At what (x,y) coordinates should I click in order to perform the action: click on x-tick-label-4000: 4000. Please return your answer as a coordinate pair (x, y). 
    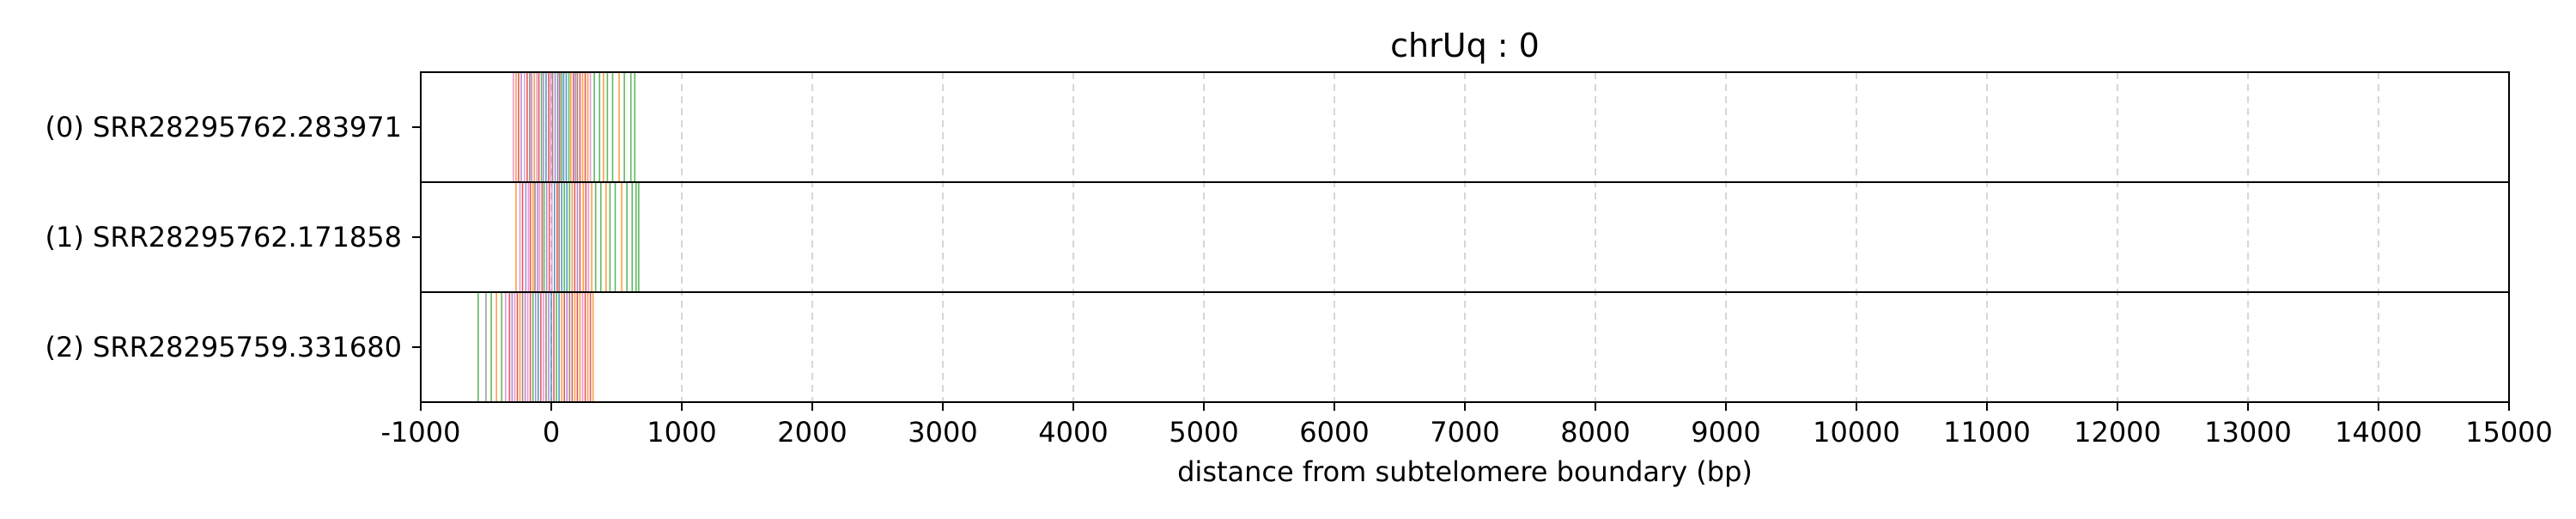
    Looking at the image, I should click on (1073, 432).